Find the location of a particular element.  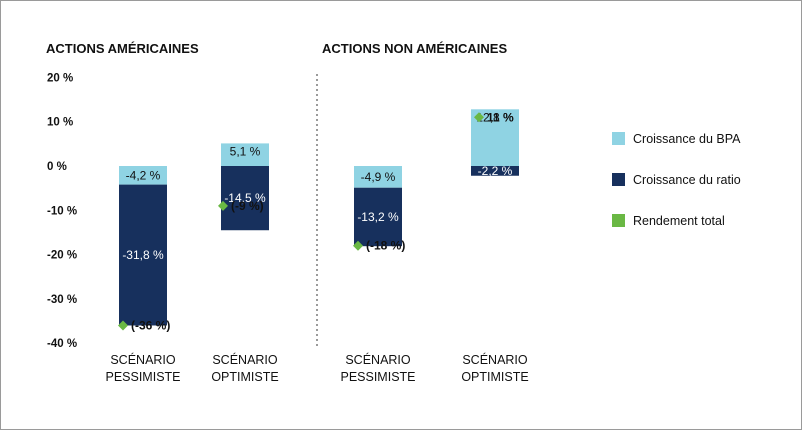

legend-swatch-ratio-growth is located at coordinates (618, 179).